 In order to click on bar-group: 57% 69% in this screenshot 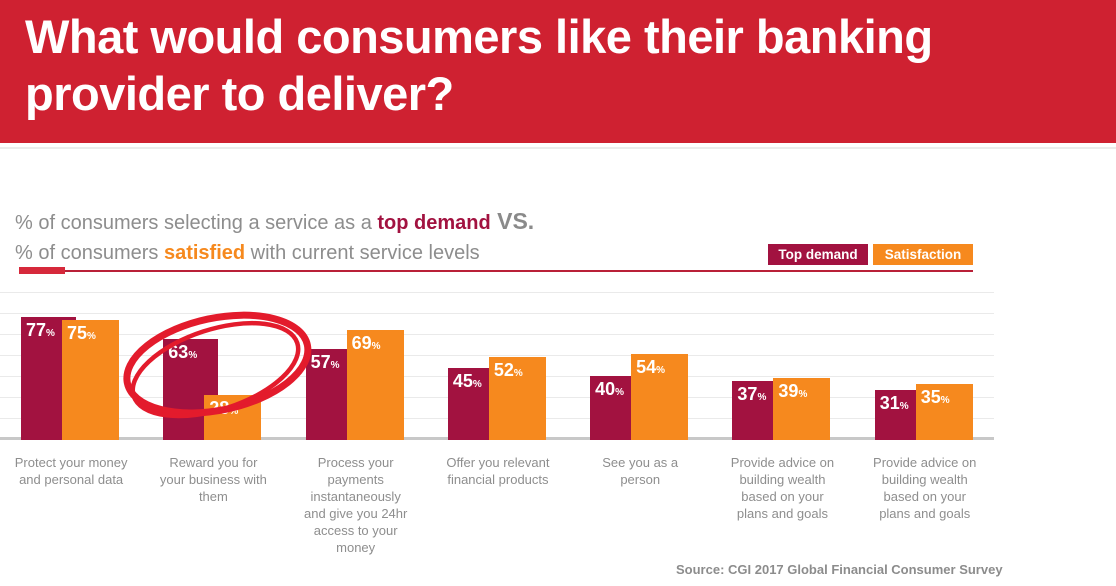, I will do `click(356, 357)`.